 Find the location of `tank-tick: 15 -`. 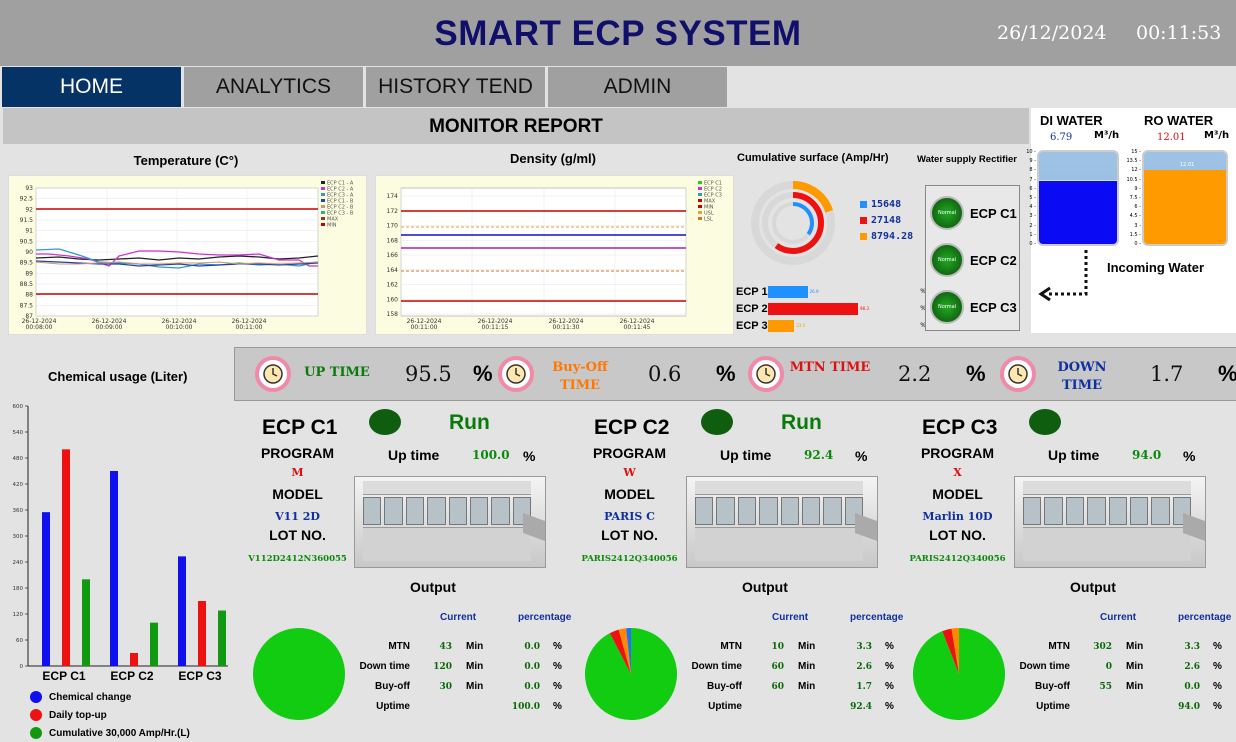

tank-tick: 15 - is located at coordinates (1136, 152).